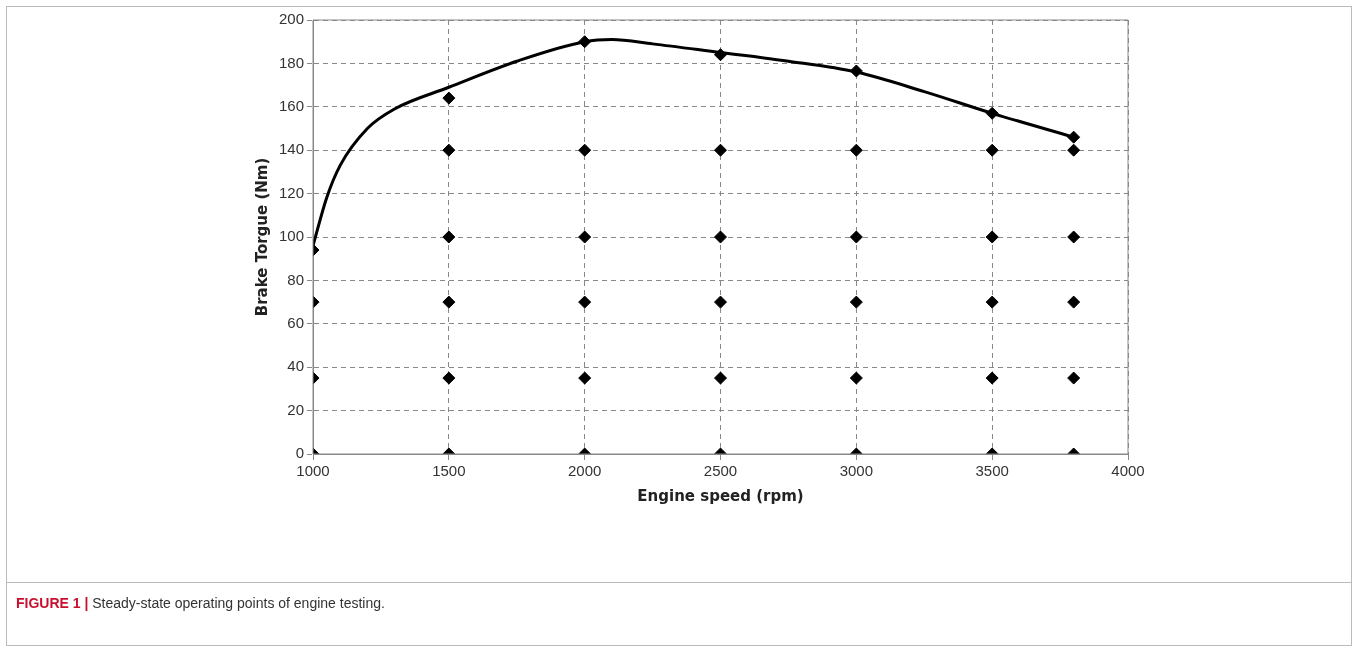 The width and height of the screenshot is (1360, 658). What do you see at coordinates (449, 471) in the screenshot?
I see `x-tick-label: 1500` at bounding box center [449, 471].